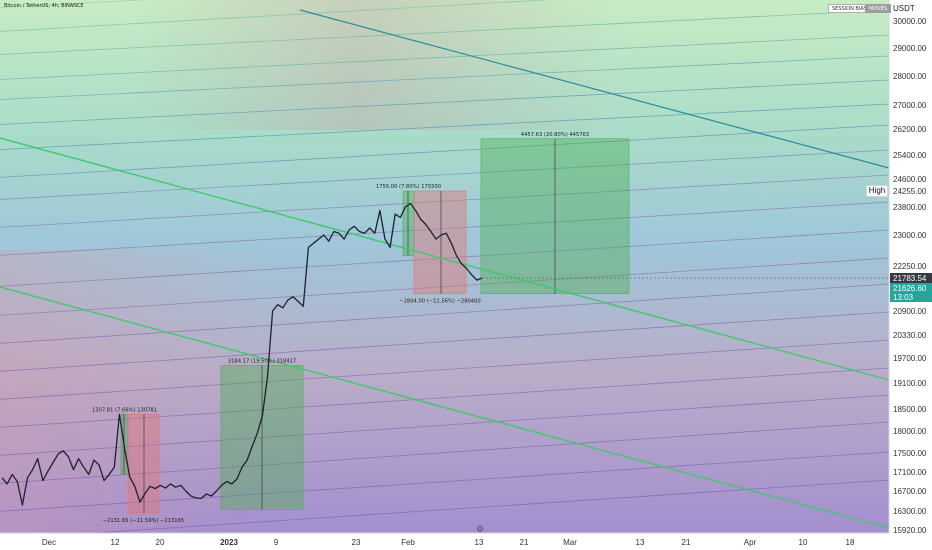 This screenshot has width=932, height=550. I want to click on current-price-tag, so click(911, 292).